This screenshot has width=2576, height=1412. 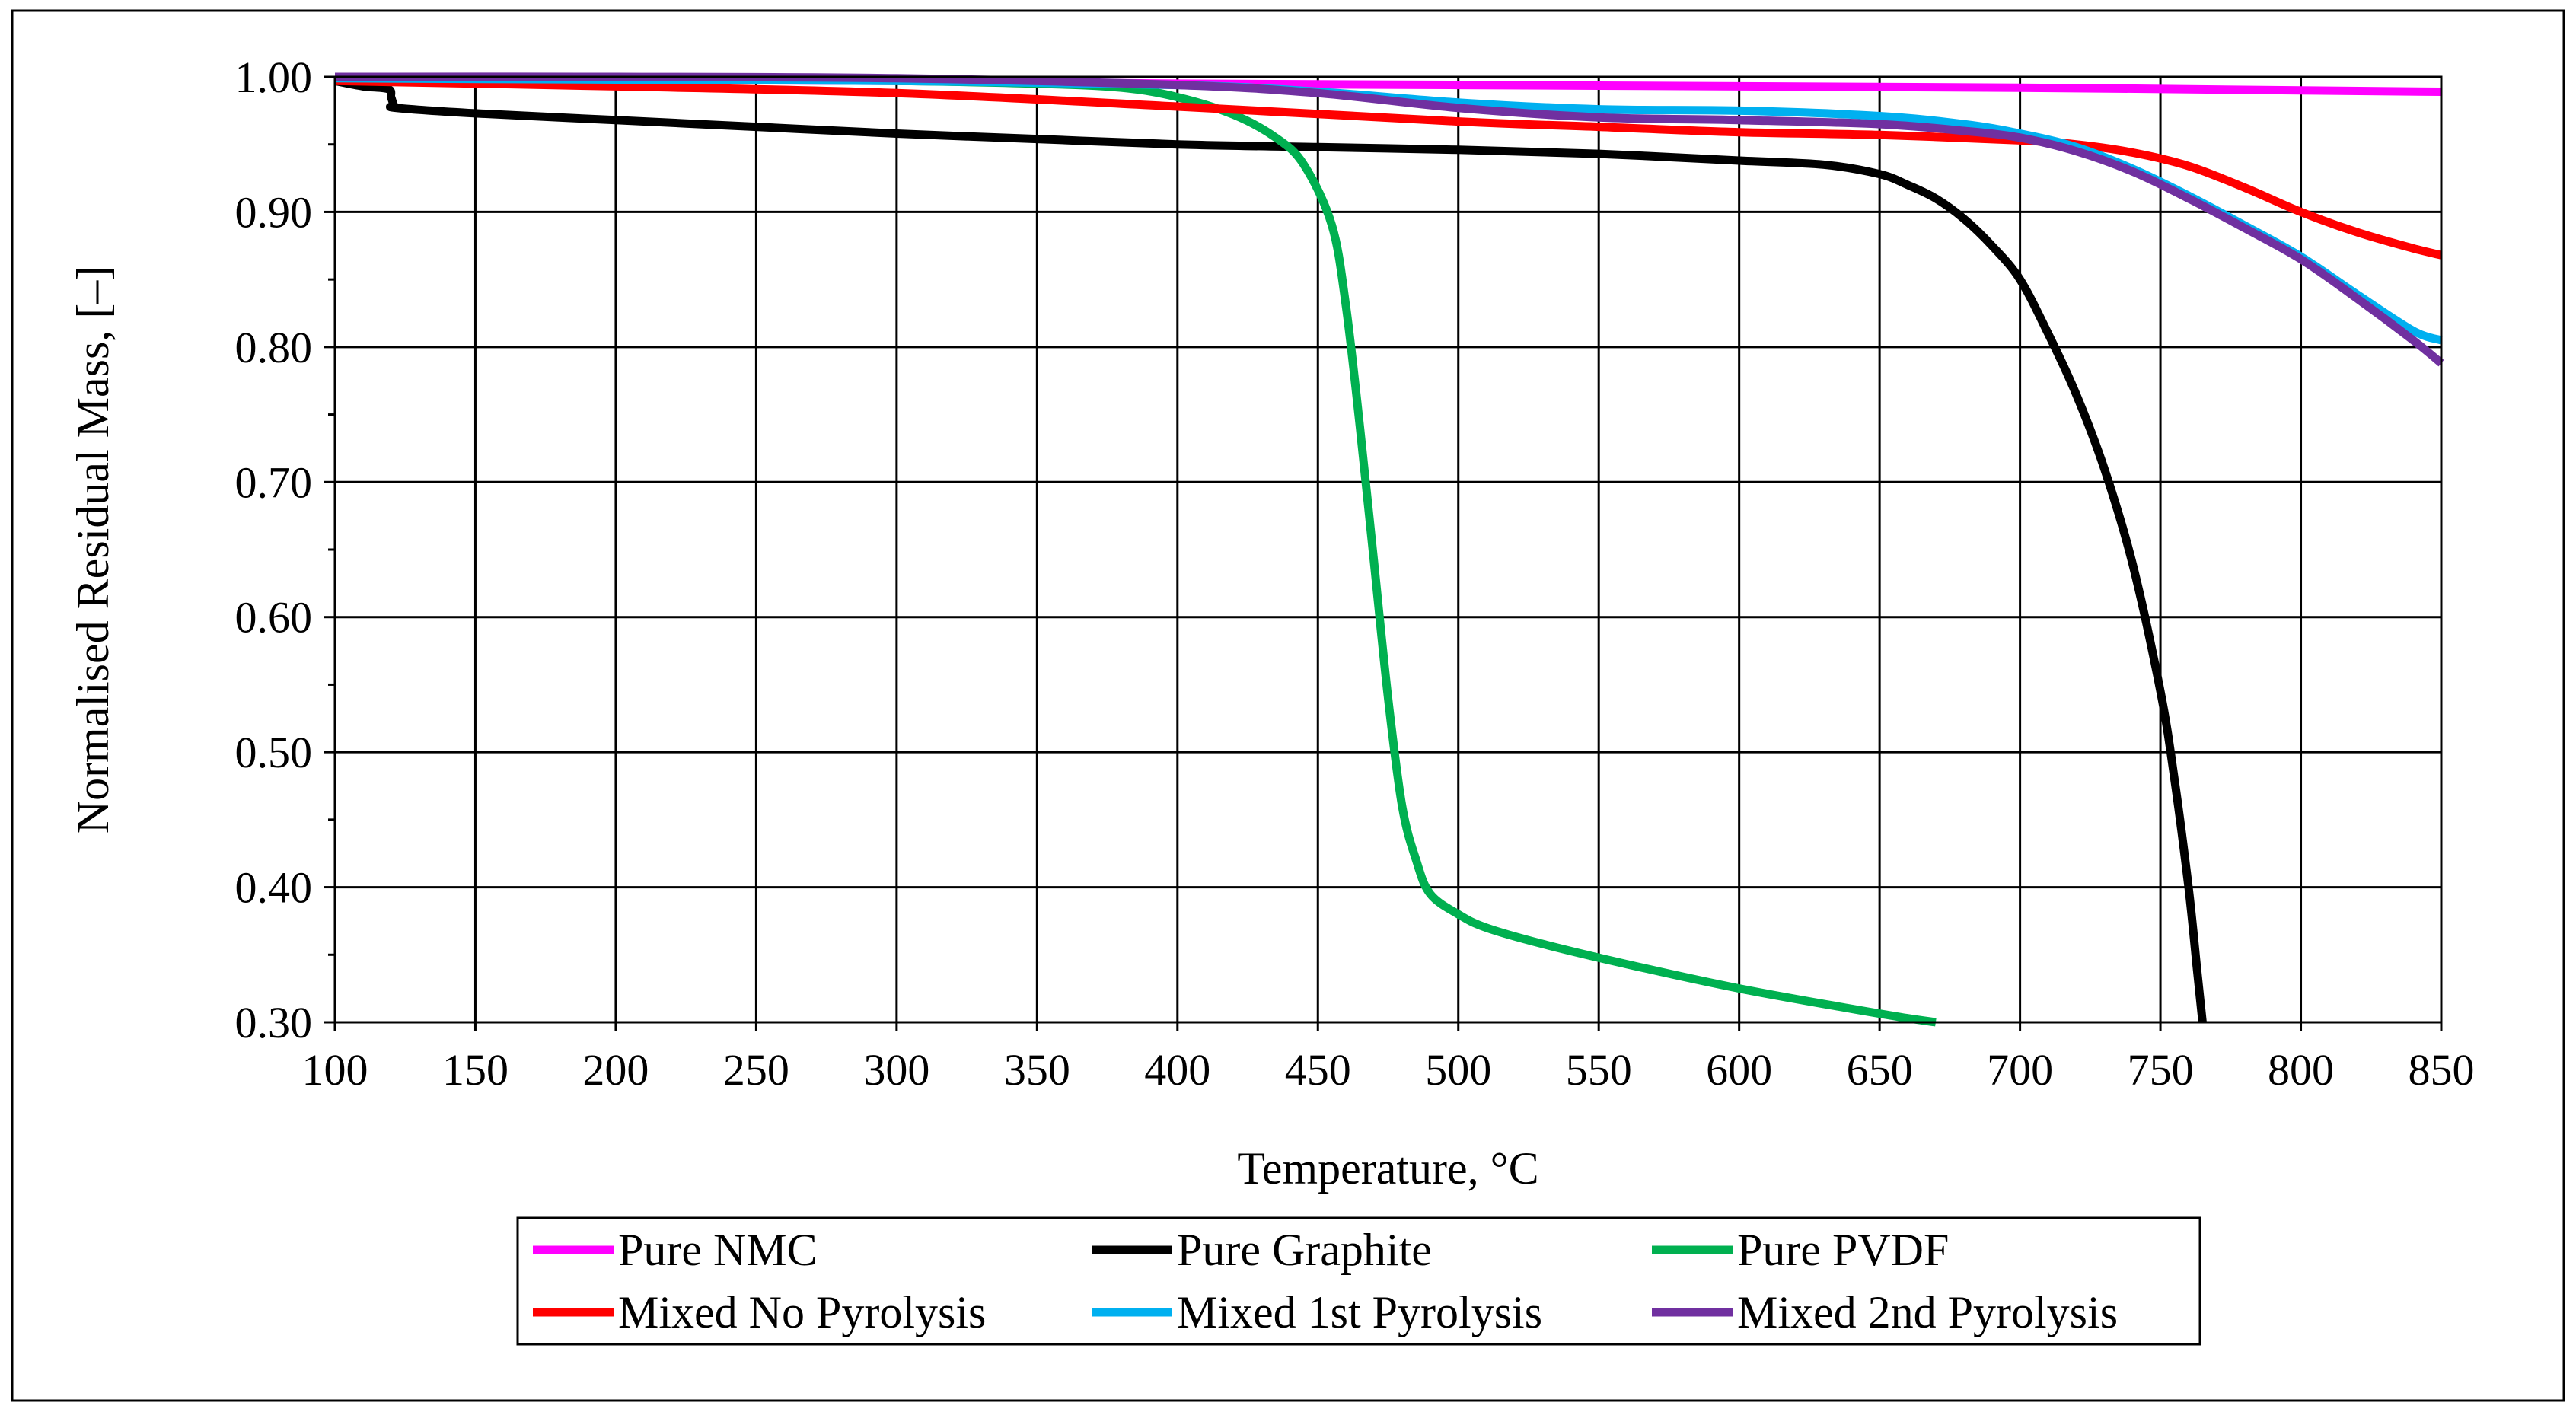 I want to click on y-tick-label: 0.80, so click(x=274, y=347).